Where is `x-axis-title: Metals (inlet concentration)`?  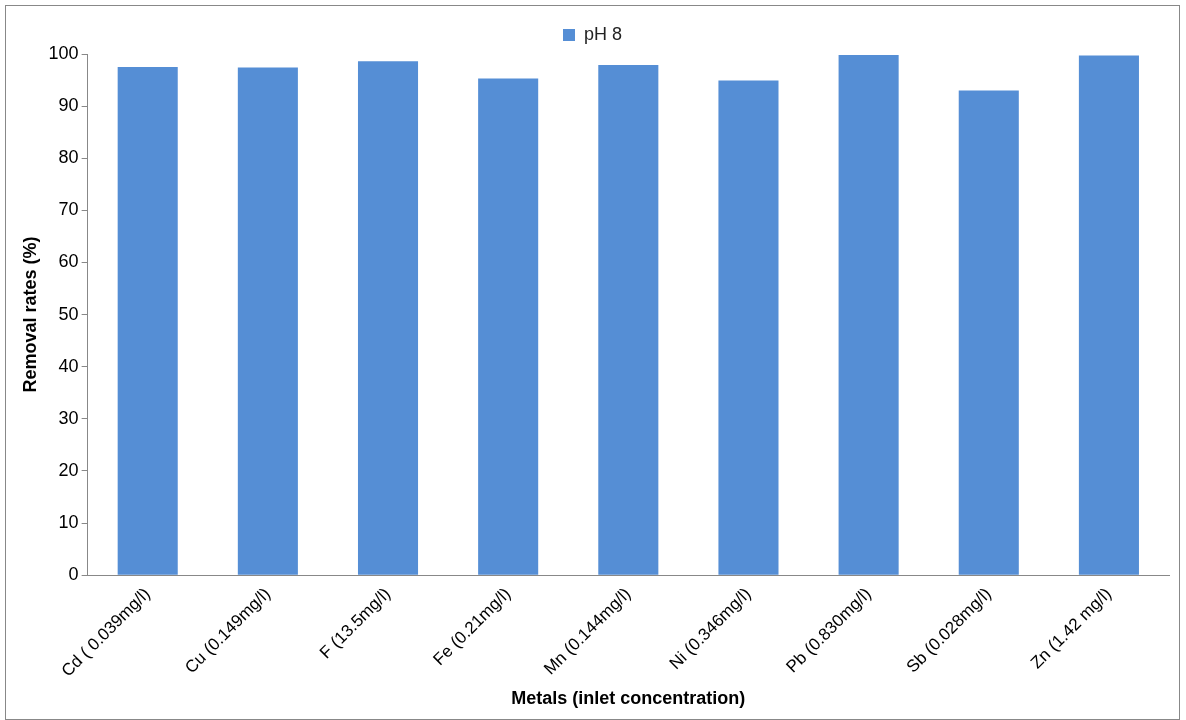 x-axis-title: Metals (inlet concentration) is located at coordinates (628, 698).